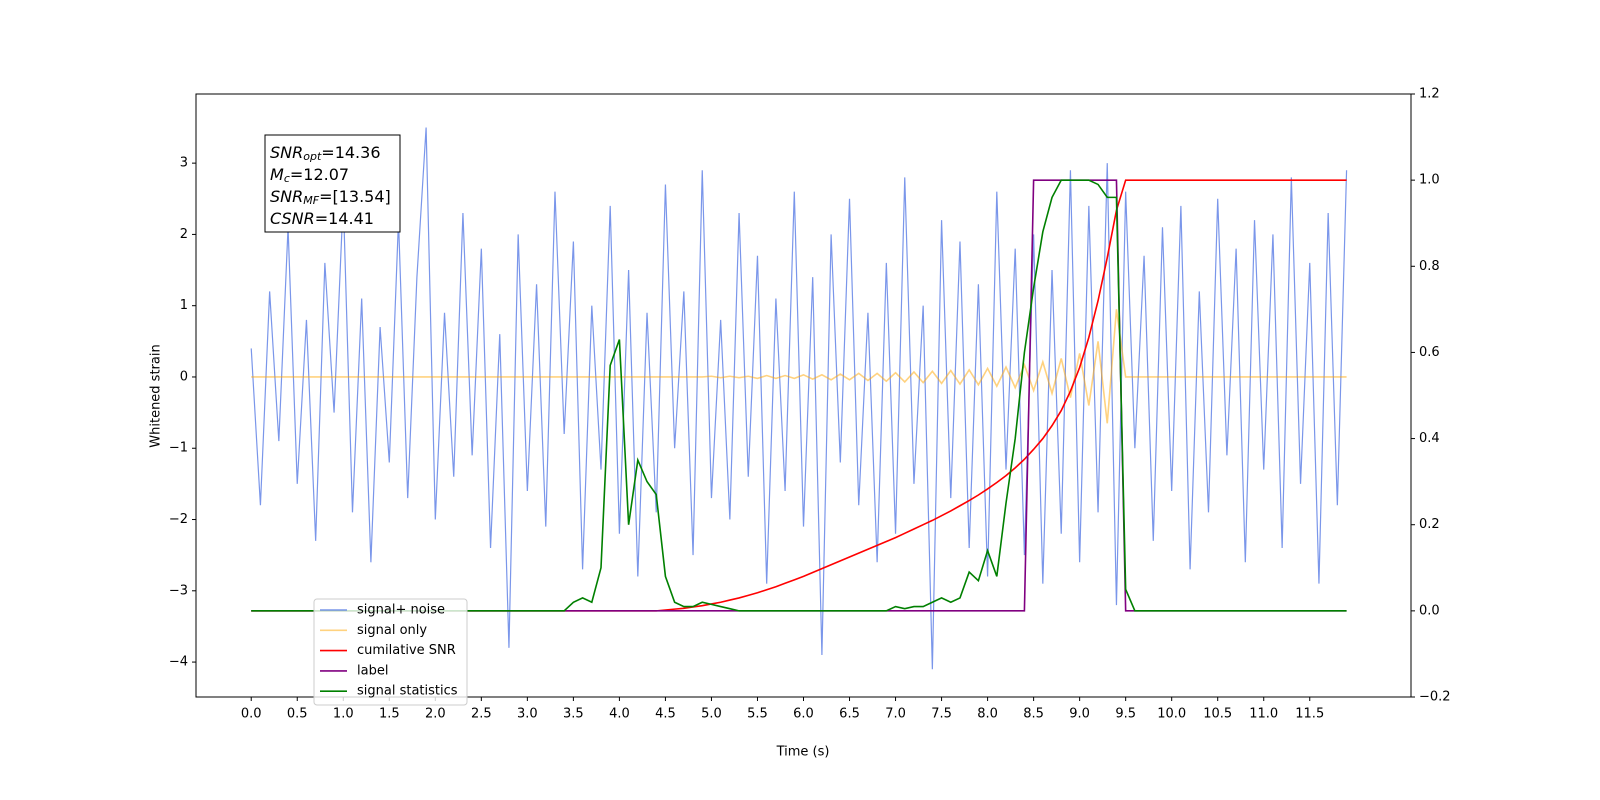 Image resolution: width=1600 pixels, height=800 pixels. Describe the element at coordinates (1263, 714) in the screenshot. I see `x-tick-label: 11.0` at that location.